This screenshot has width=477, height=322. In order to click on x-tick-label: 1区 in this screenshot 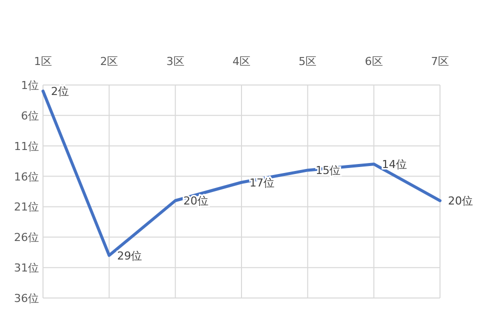, I will do `click(43, 61)`.